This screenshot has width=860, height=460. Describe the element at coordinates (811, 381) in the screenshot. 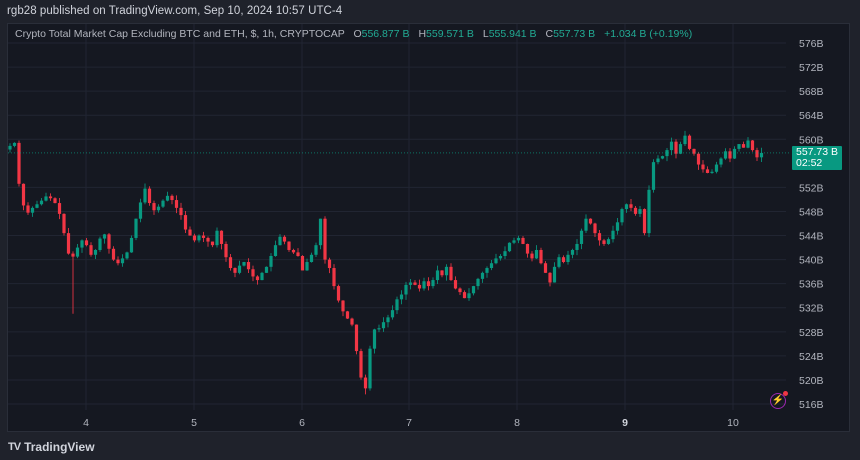

I see `price-tick: 520B` at that location.